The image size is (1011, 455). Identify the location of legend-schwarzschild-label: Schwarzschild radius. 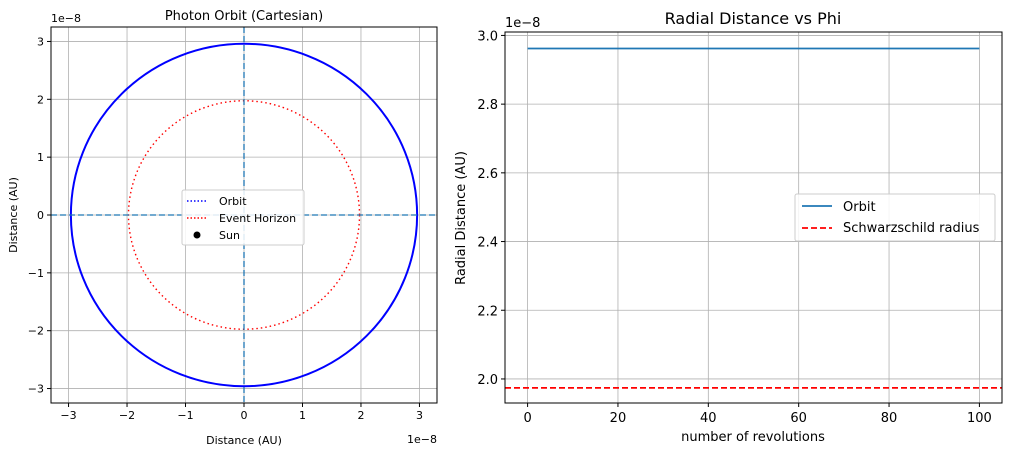
(911, 228).